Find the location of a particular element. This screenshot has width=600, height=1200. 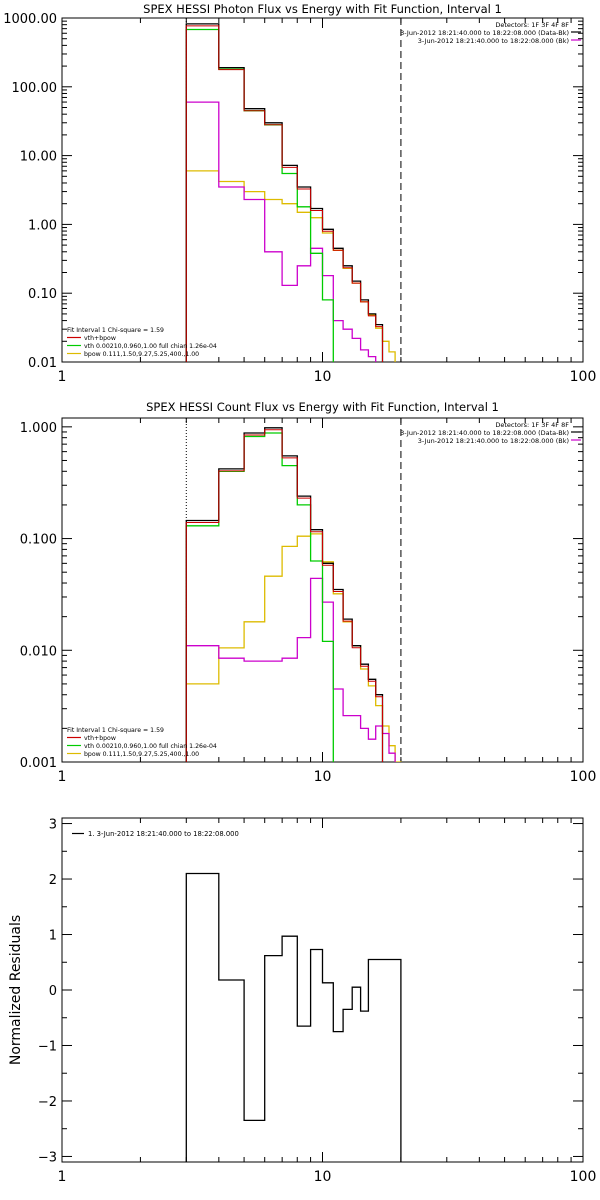

y-tick-label: 3 is located at coordinates (53, 825).